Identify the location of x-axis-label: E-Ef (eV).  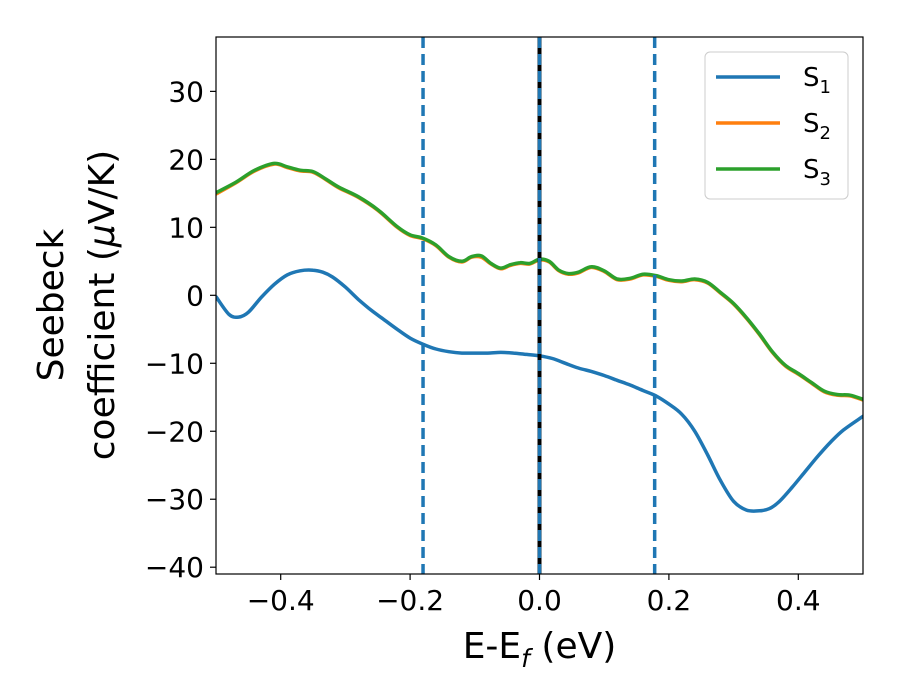
(540, 649).